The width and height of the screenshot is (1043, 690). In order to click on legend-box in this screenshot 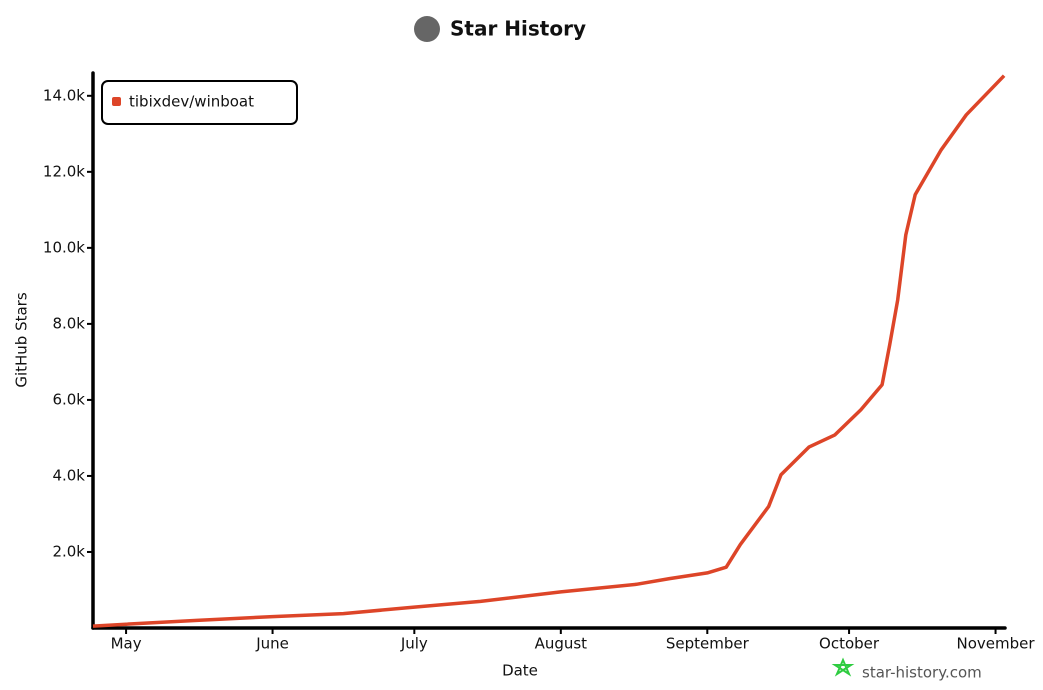, I will do `click(199, 102)`.